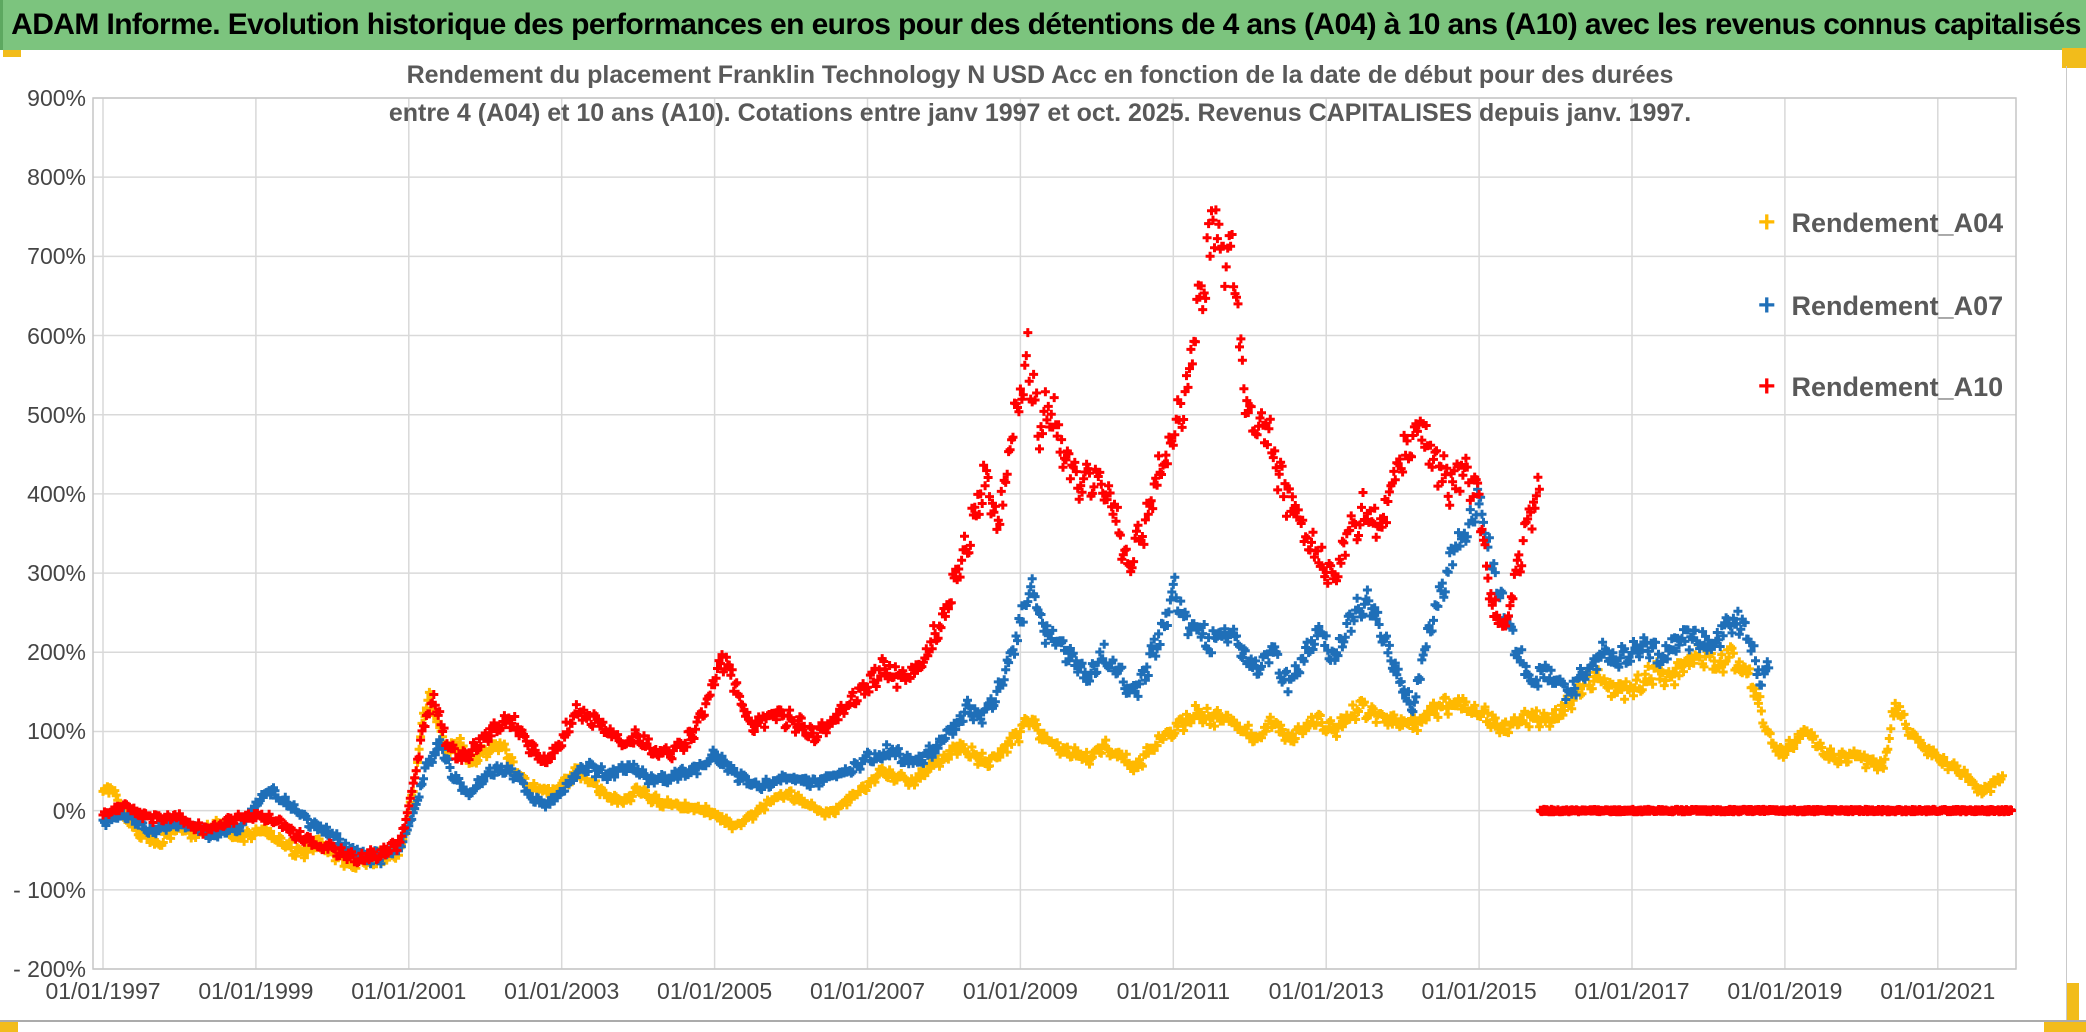 The width and height of the screenshot is (2086, 1032). Describe the element at coordinates (1897, 305) in the screenshot. I see `legend-label: Rendement_A07` at that location.